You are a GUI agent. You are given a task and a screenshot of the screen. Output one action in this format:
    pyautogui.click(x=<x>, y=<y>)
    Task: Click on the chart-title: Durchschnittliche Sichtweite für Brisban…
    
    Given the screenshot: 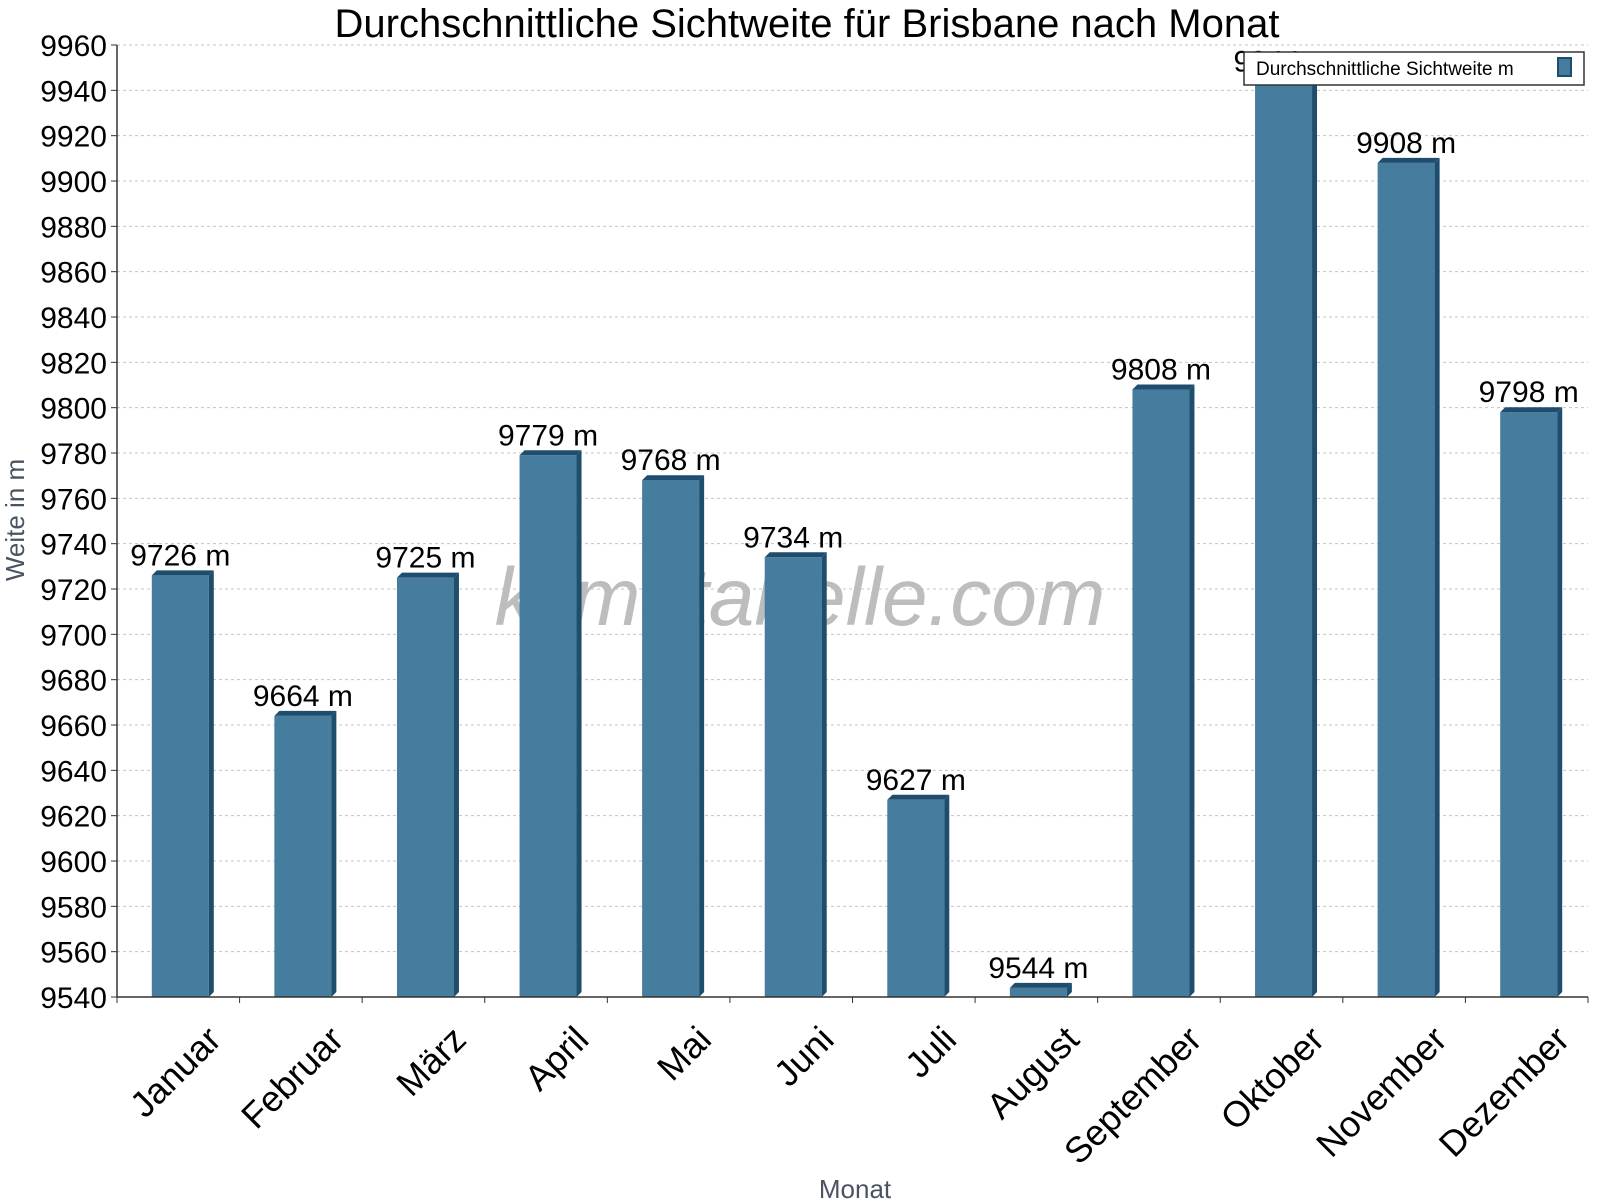 What is the action you would take?
    pyautogui.click(x=807, y=24)
    